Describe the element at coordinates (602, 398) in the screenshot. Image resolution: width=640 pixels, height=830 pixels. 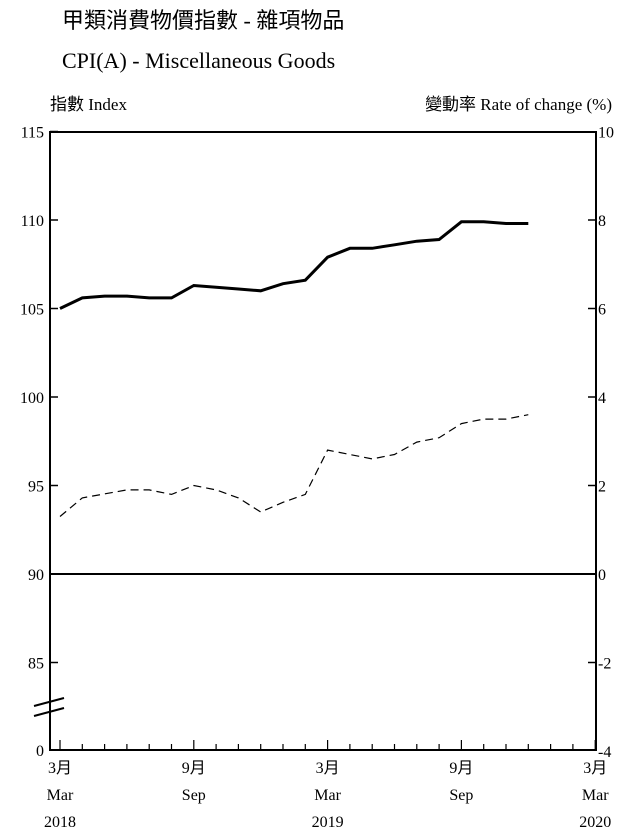
I see `right-tick-label: 4` at that location.